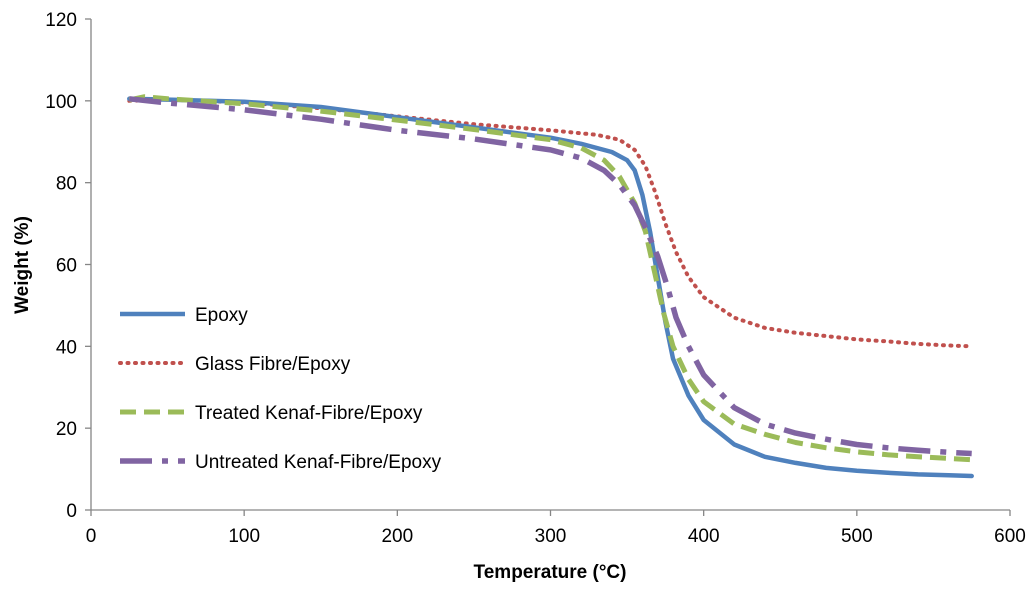 The height and width of the screenshot is (590, 1035). What do you see at coordinates (550, 572) in the screenshot?
I see `x-axis-title: Temperature (°C)` at bounding box center [550, 572].